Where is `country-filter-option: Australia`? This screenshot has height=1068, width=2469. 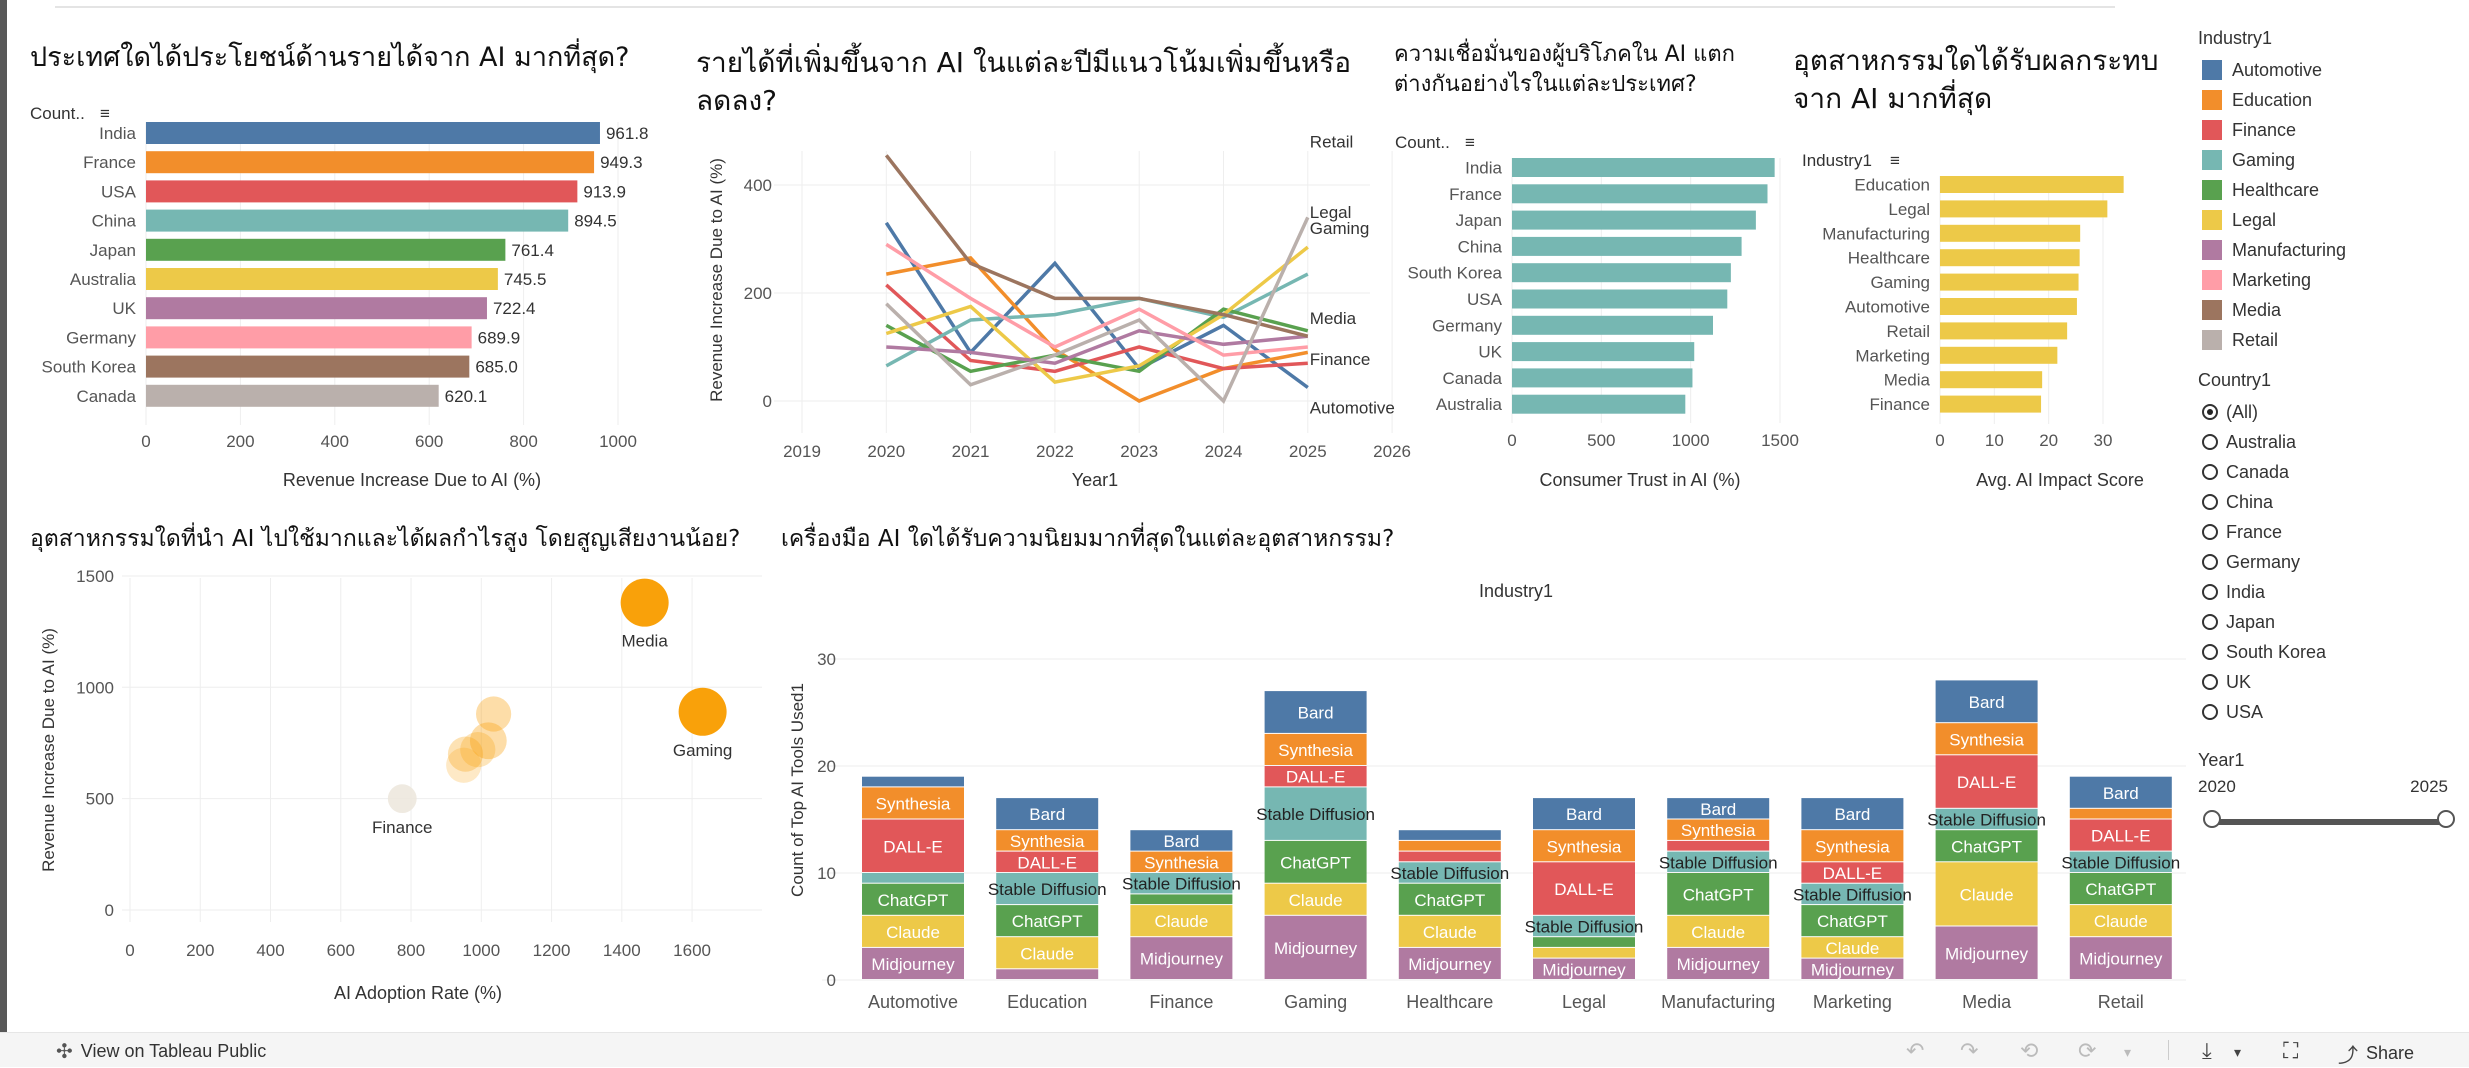
country-filter-option: Australia is located at coordinates (2262, 442).